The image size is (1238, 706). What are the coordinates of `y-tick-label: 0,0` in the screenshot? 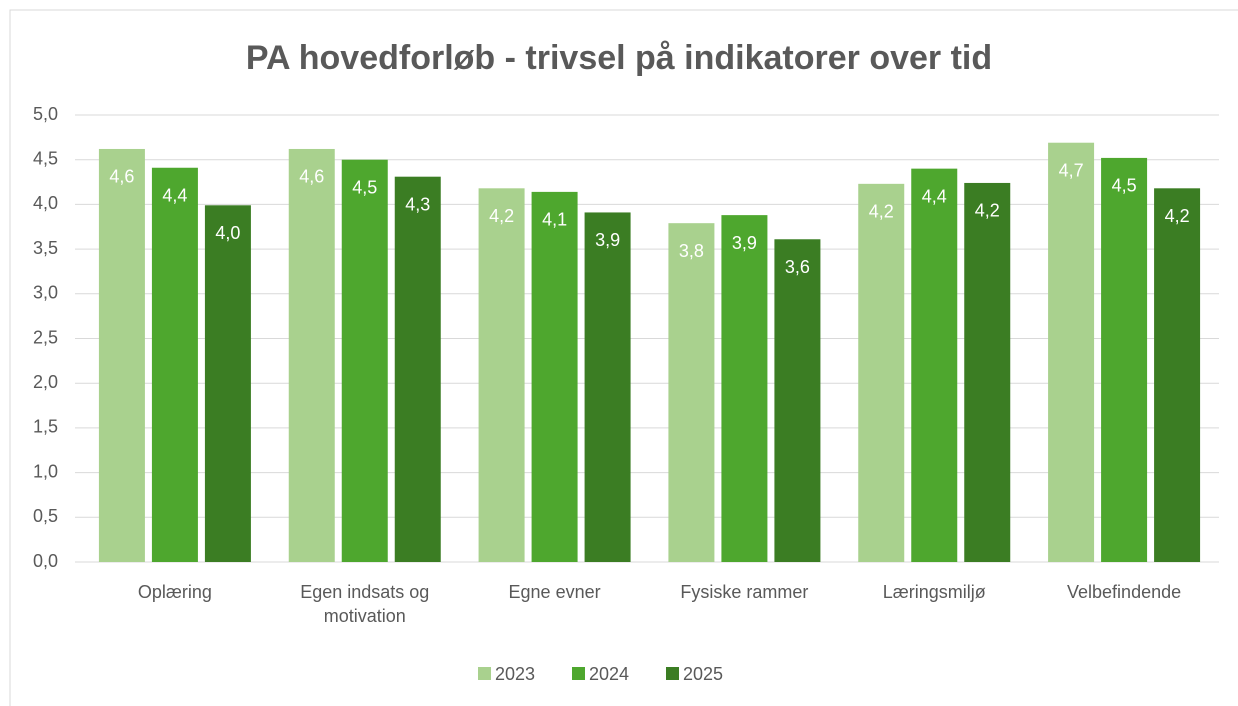 It's located at (45, 561).